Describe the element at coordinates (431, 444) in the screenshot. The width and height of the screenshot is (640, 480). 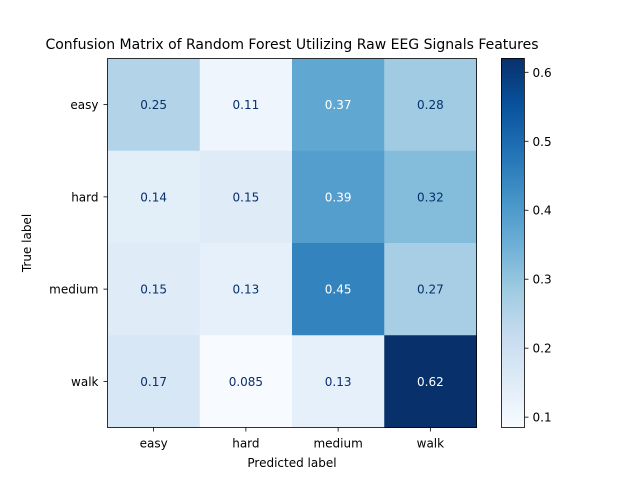
I see `x-tick-label: walk` at that location.